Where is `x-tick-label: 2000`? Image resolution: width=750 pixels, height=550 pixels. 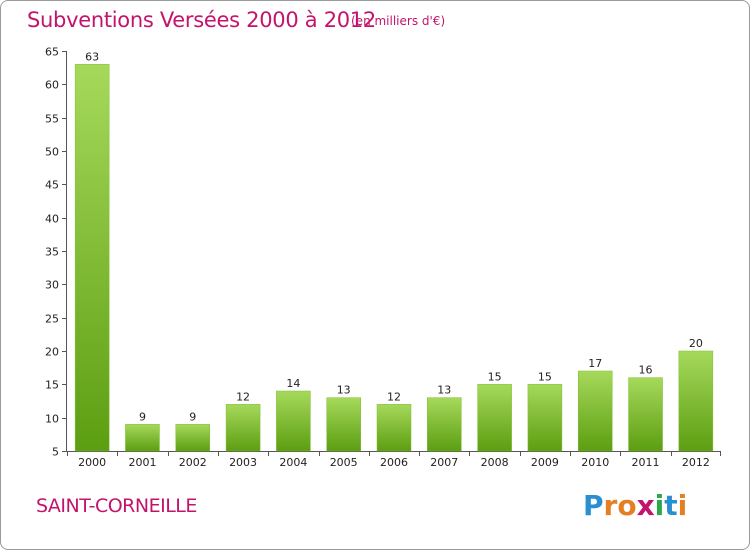
x-tick-label: 2000 is located at coordinates (92, 462).